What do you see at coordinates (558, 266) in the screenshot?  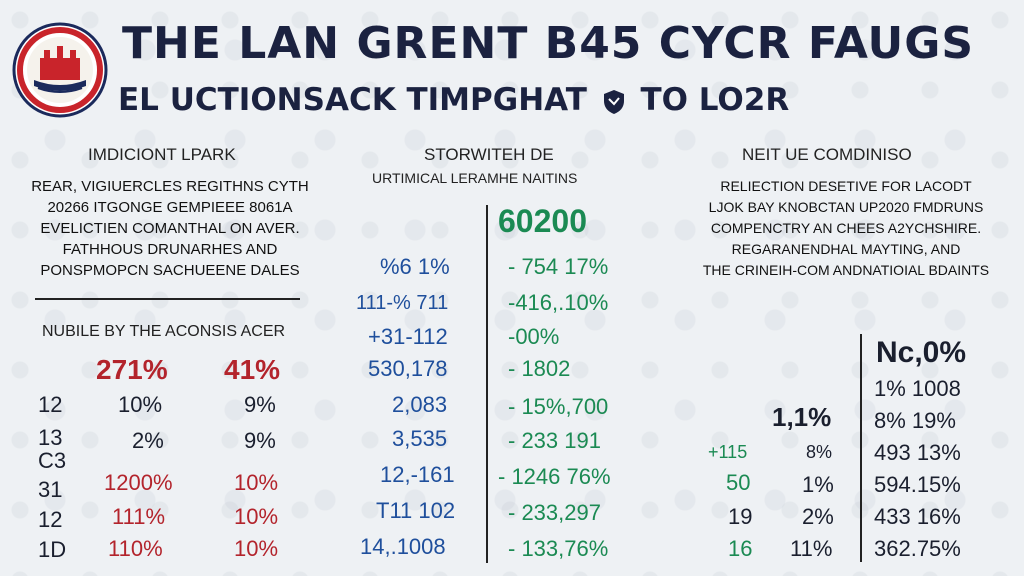 I see `middle-right-value: - 754 17%` at bounding box center [558, 266].